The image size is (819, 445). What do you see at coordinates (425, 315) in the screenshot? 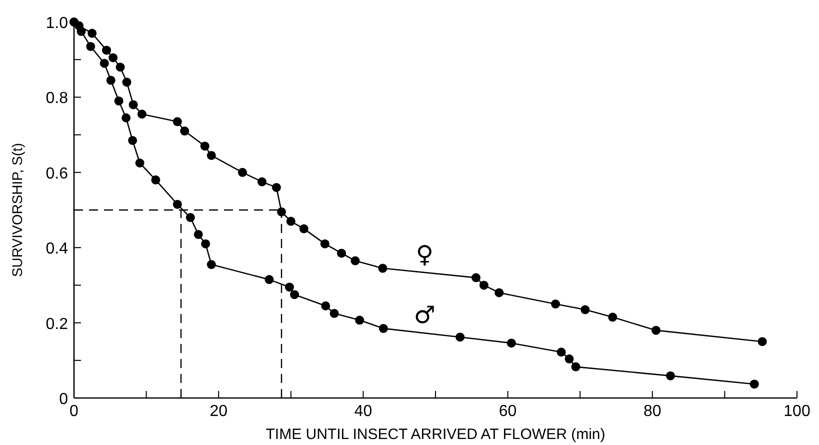
I see `series-label: ♂` at bounding box center [425, 315].